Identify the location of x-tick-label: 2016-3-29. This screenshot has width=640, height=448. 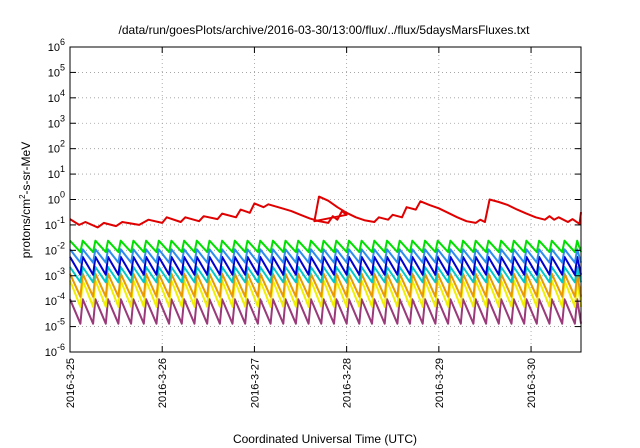
(440, 383).